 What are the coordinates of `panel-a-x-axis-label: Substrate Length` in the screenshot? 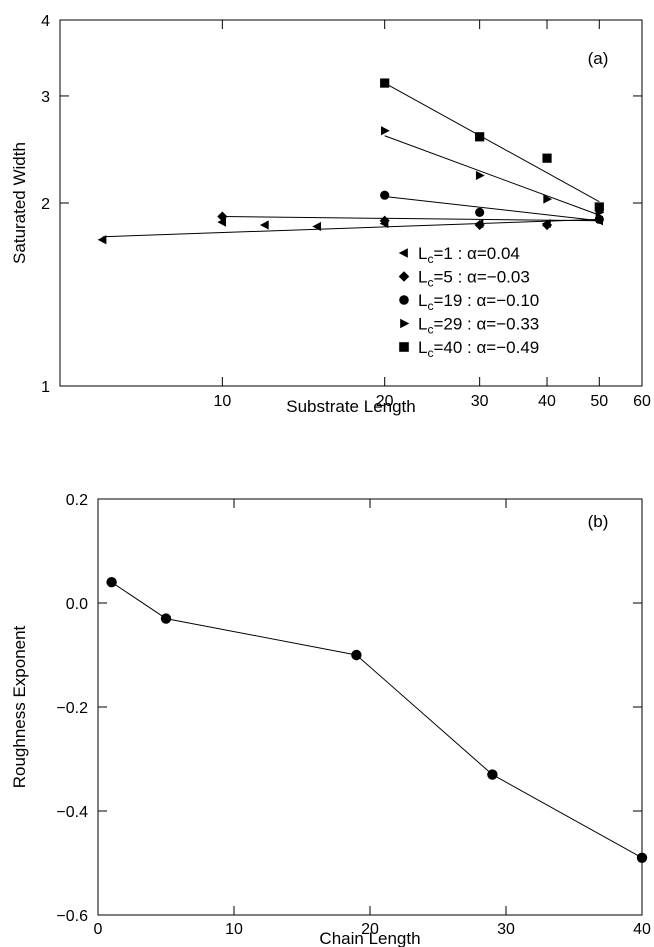 It's located at (350, 406).